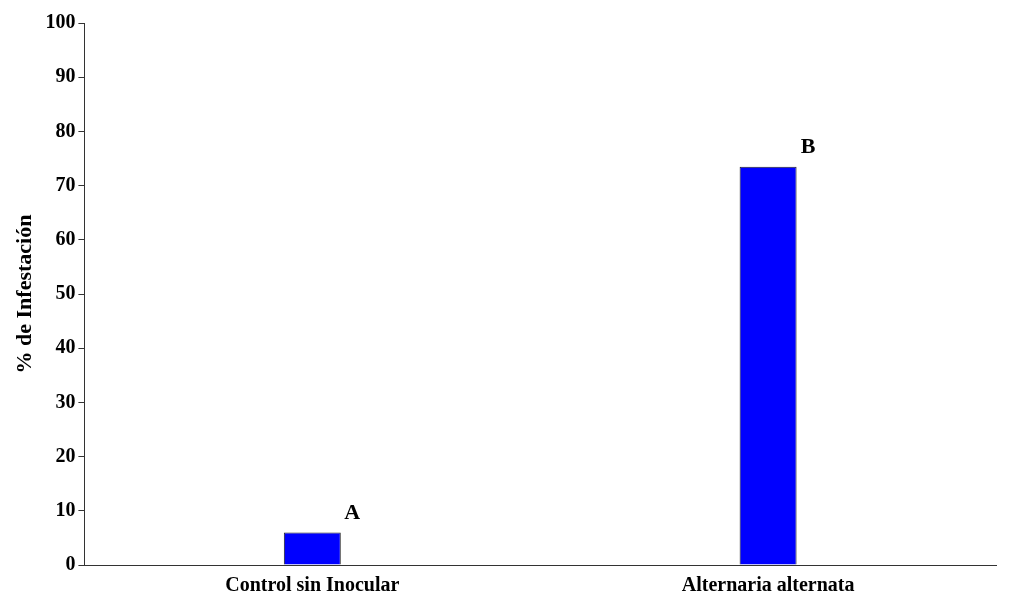 The width and height of the screenshot is (1018, 615). What do you see at coordinates (312, 584) in the screenshot?
I see `x-tick-label: Control sin Inocular` at bounding box center [312, 584].